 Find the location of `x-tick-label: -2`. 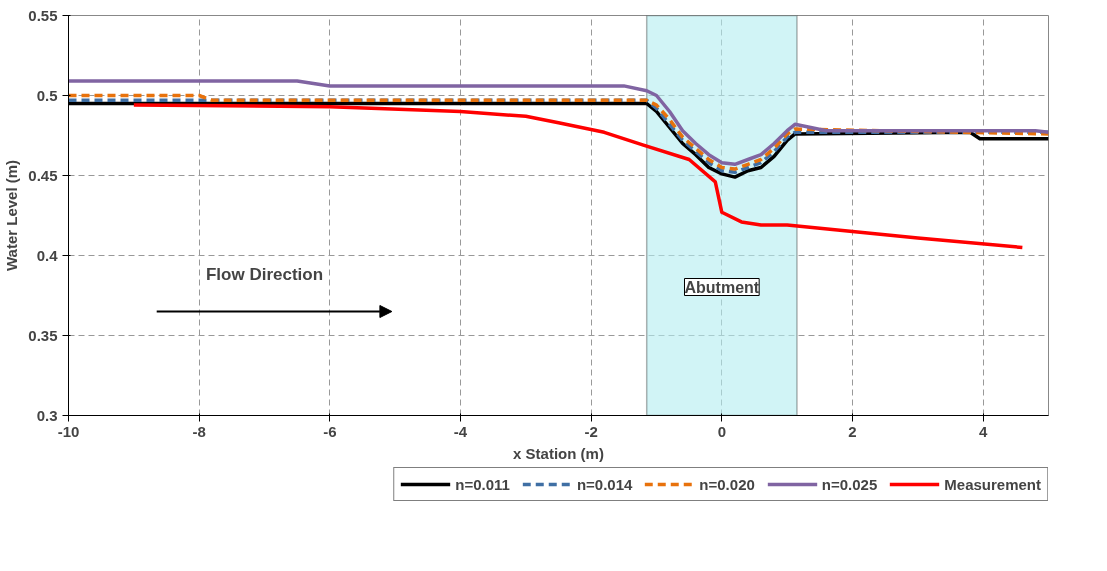

x-tick-label: -2 is located at coordinates (591, 431).